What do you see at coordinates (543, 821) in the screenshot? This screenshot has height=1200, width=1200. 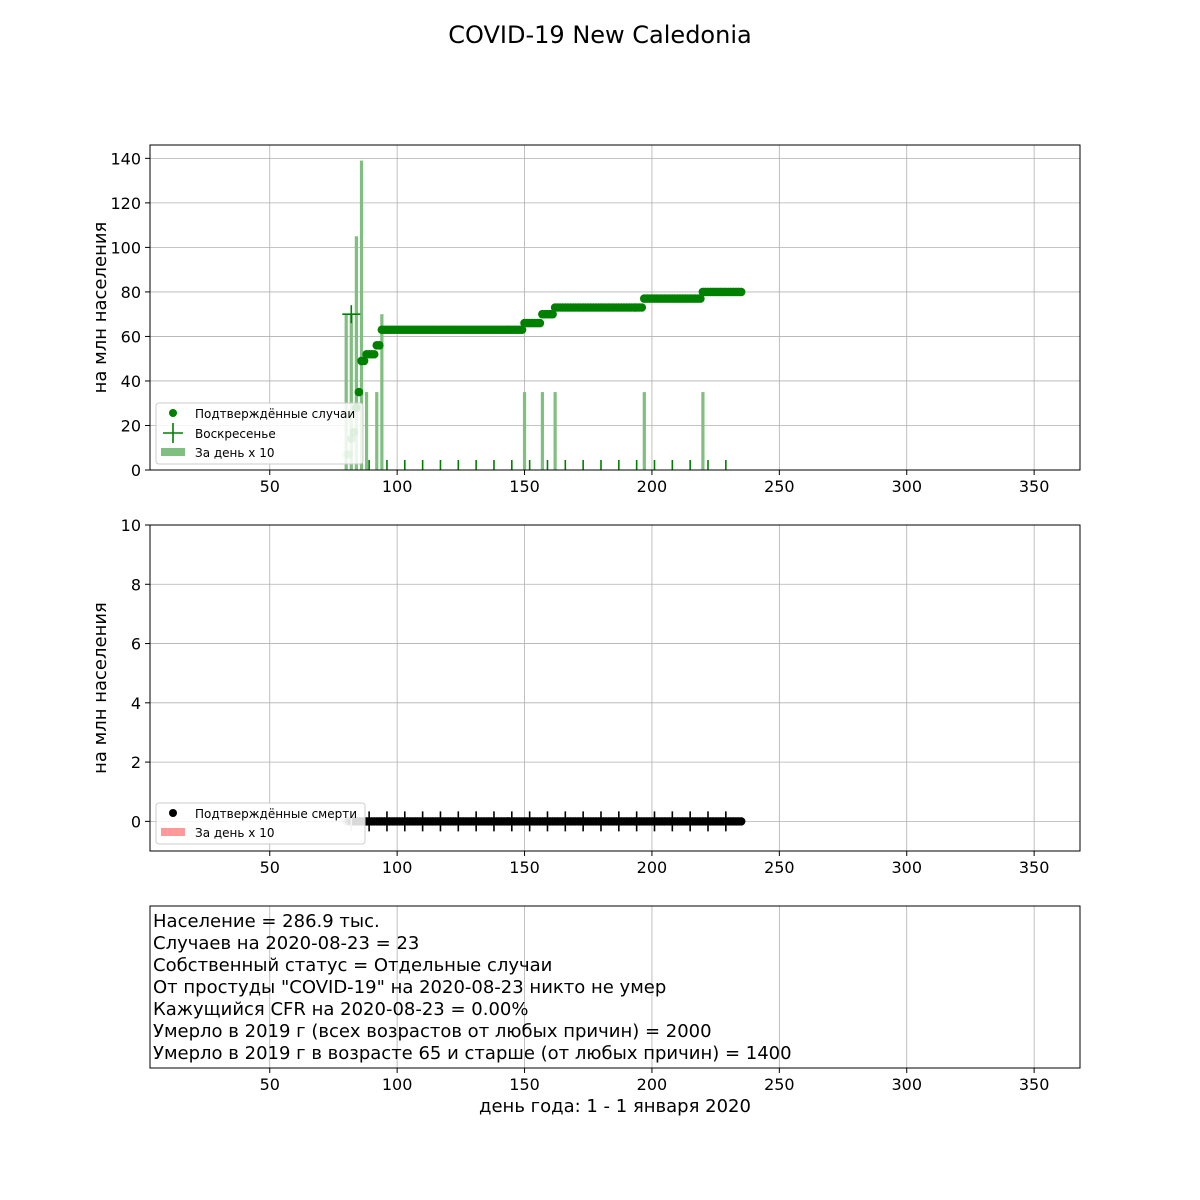 I see `deaths-points` at bounding box center [543, 821].